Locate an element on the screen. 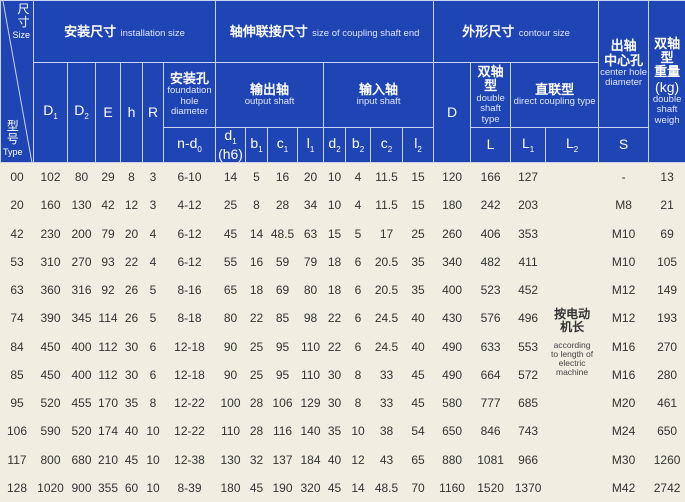 This screenshot has height=502, width=685. unit: (kg) is located at coordinates (667, 87).